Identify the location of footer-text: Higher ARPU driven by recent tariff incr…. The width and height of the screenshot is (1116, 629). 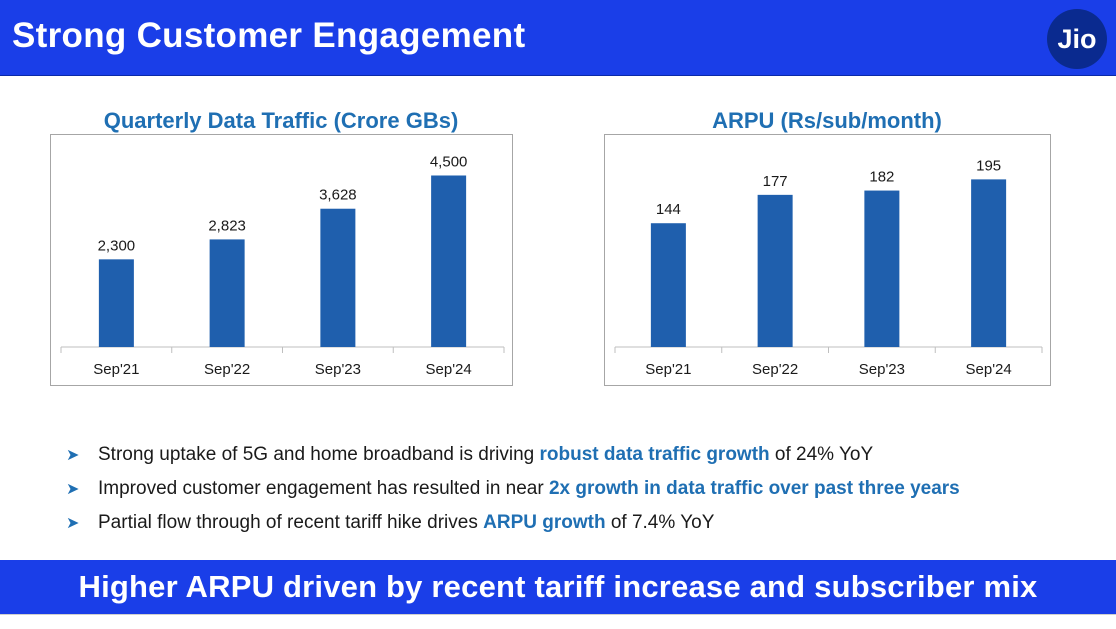
(558, 586).